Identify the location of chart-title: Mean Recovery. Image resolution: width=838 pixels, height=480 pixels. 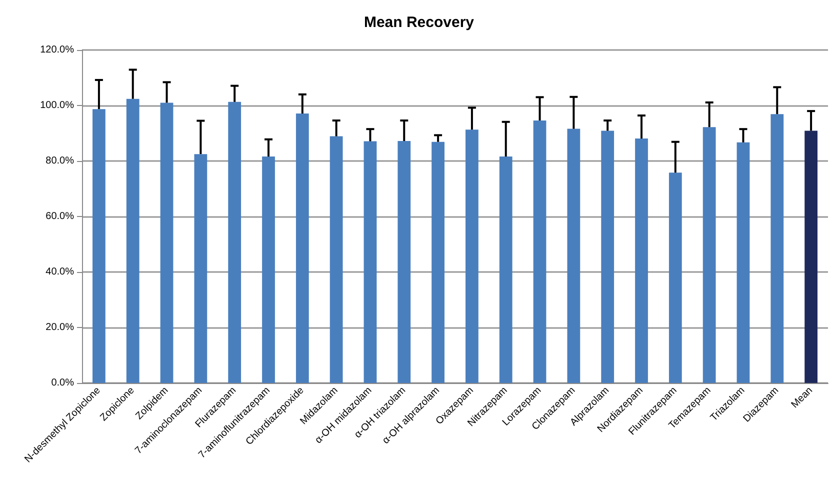
(419, 22).